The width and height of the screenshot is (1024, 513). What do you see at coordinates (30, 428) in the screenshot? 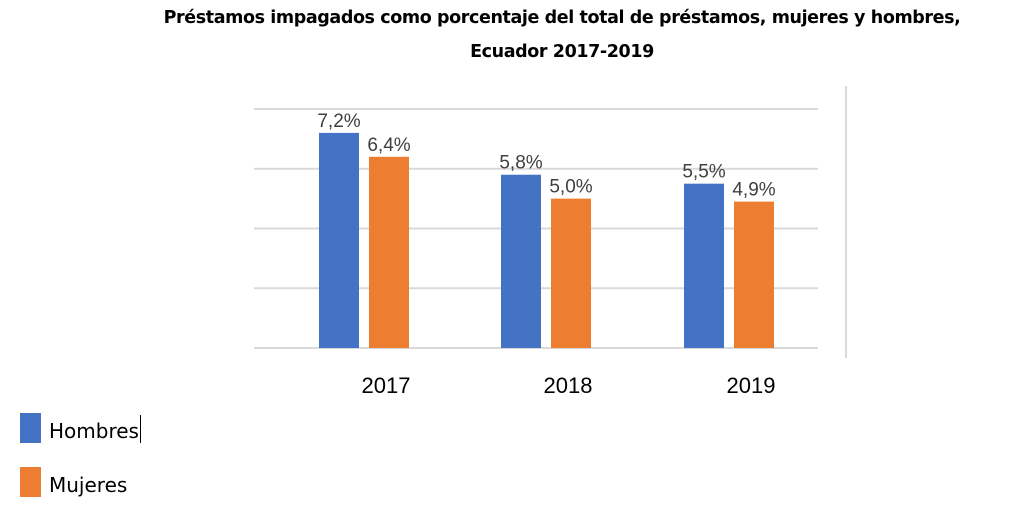
I see `legend-swatch-hombres` at bounding box center [30, 428].